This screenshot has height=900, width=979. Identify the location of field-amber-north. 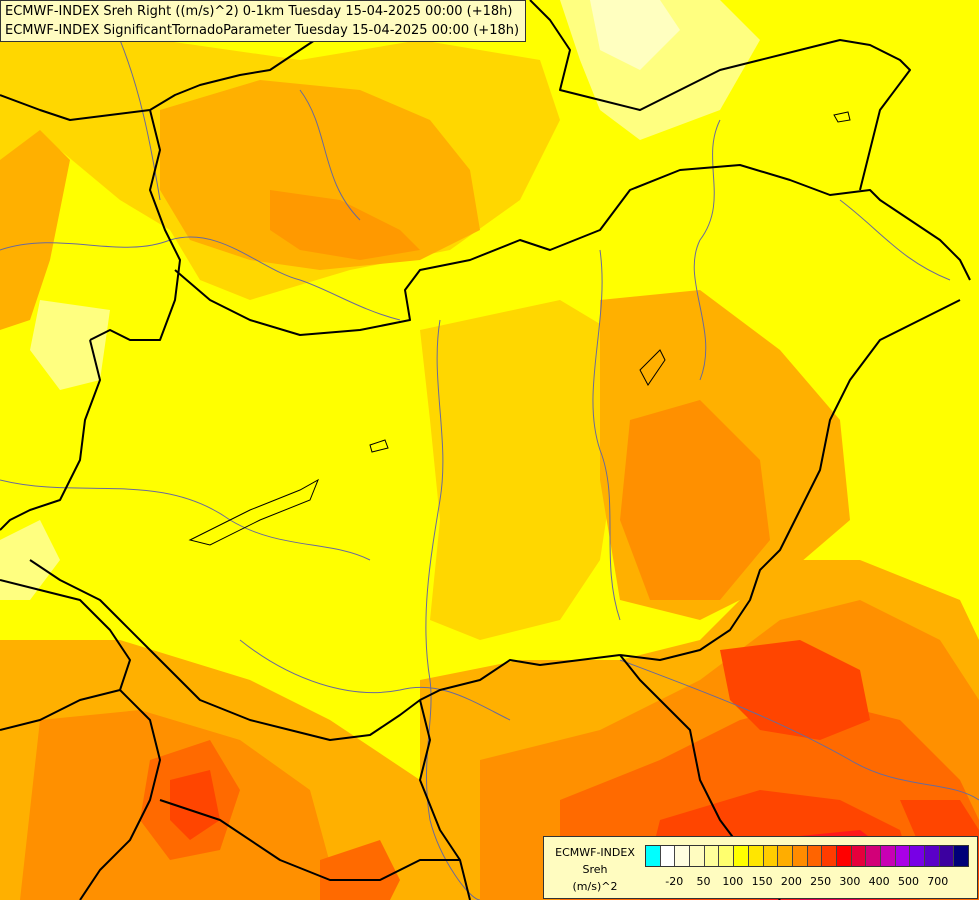
(320, 175).